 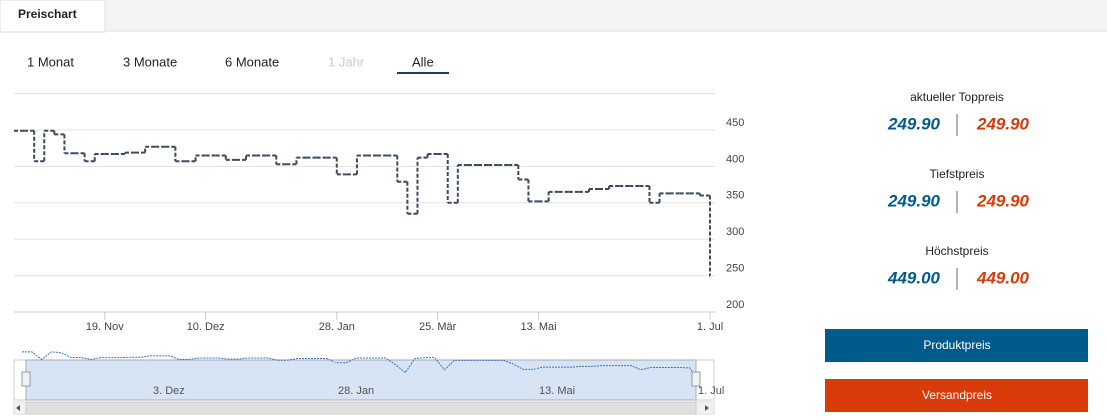 I want to click on range-button: 3 Monate, so click(x=150, y=61).